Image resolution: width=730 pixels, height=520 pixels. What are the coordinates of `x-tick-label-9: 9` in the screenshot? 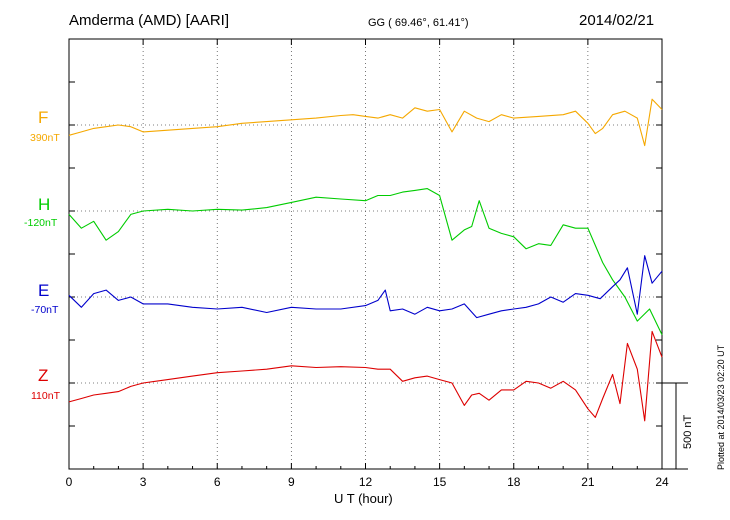 It's located at (291, 482).